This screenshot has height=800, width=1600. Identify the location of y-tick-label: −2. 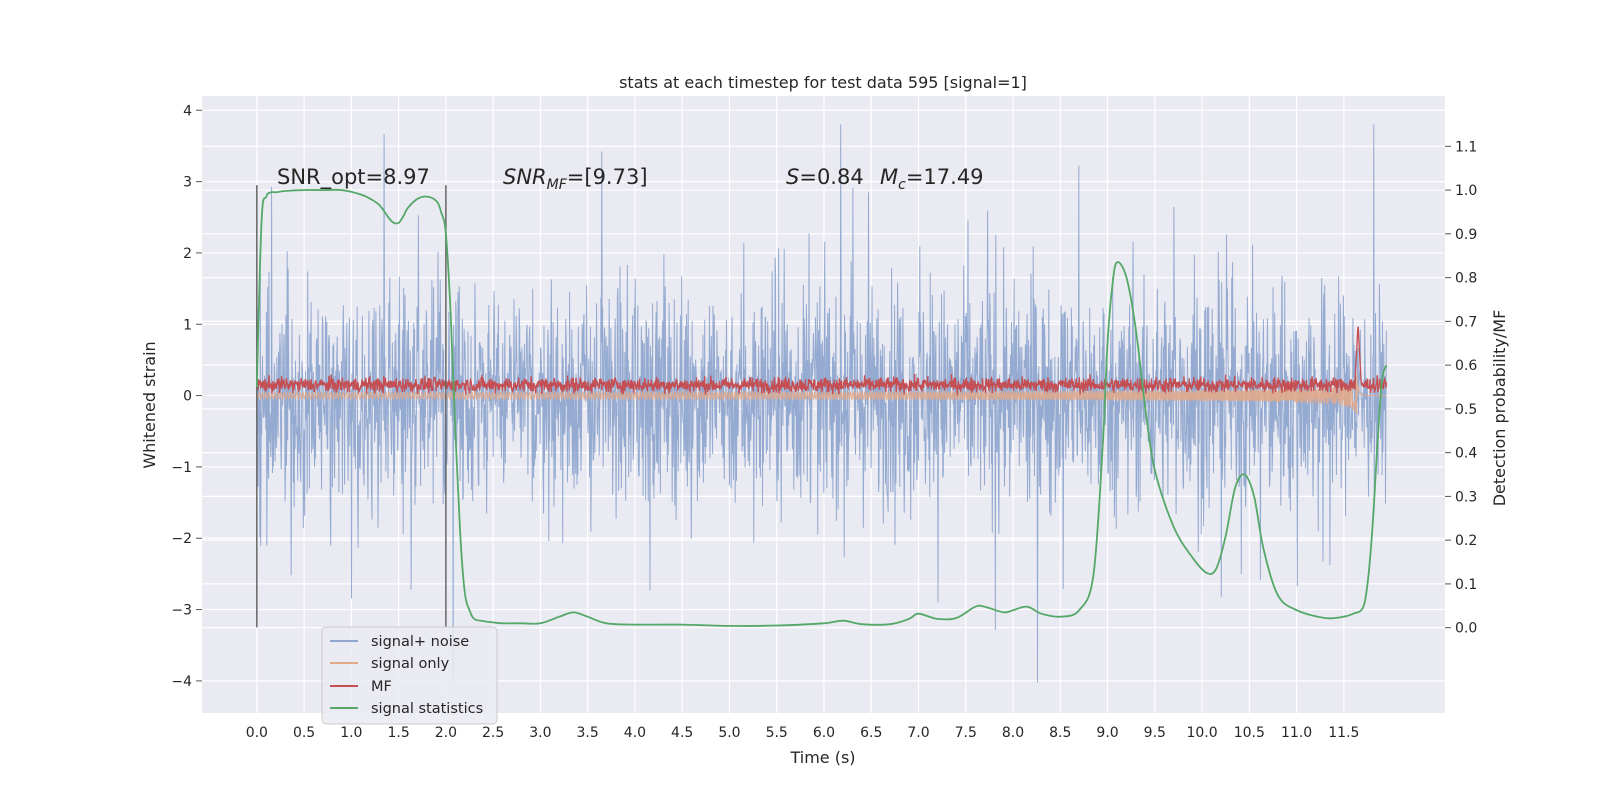
(181, 539).